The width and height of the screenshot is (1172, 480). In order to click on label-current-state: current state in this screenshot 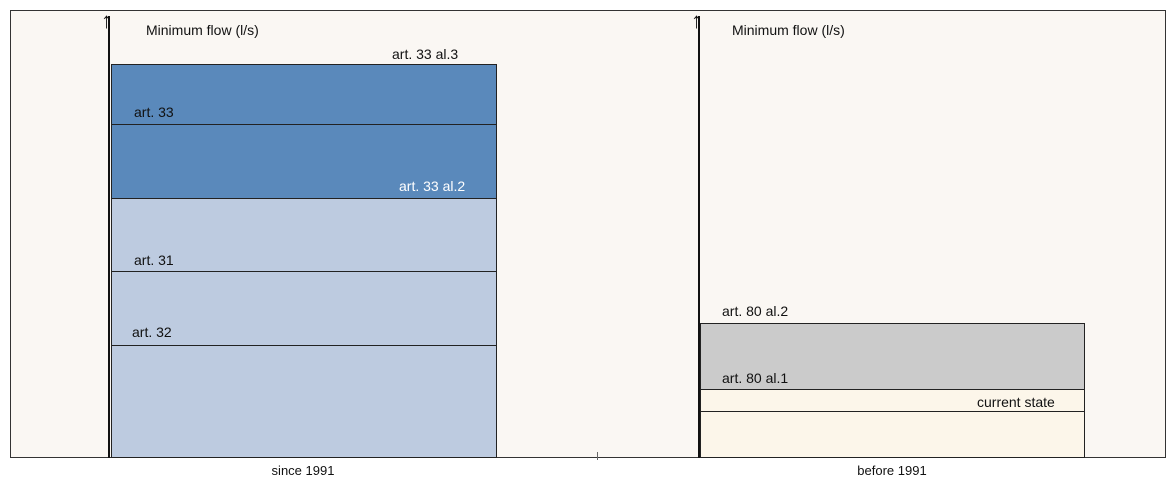, I will do `click(1016, 402)`.